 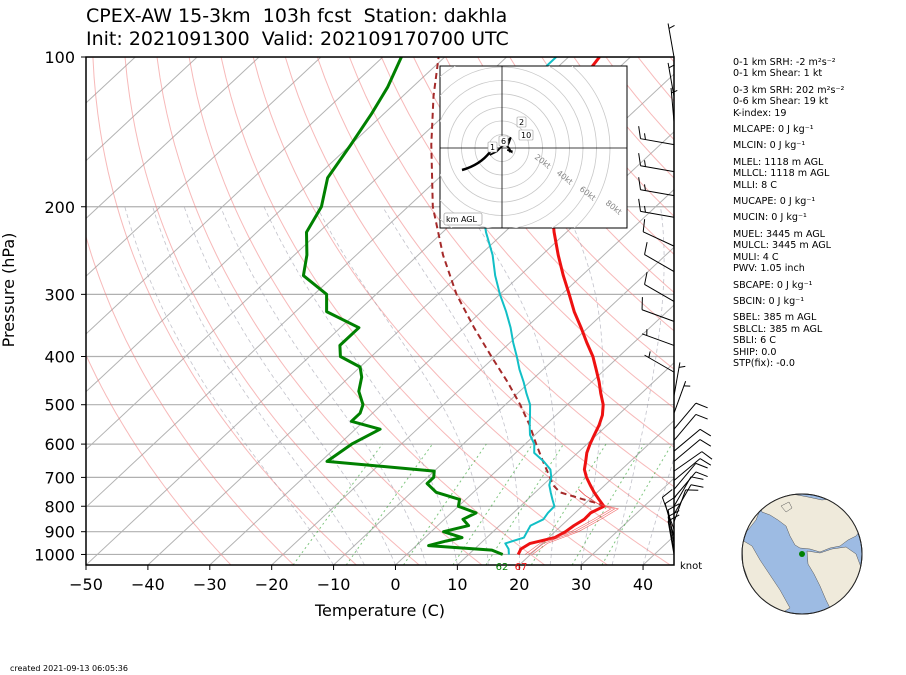 I want to click on x-tick-label: 0, so click(x=395, y=584).